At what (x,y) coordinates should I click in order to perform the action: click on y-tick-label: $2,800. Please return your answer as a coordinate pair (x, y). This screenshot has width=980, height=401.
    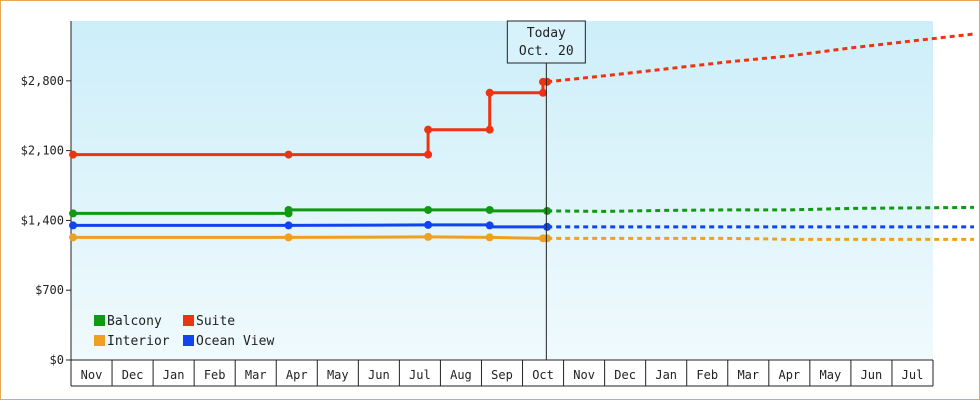
    Looking at the image, I should click on (42, 81).